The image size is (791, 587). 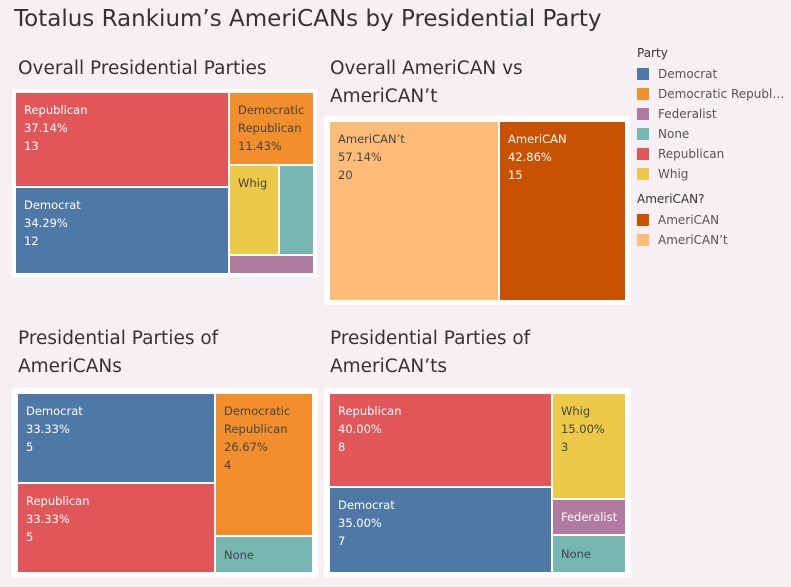 I want to click on legend-label: AmeriCAN’t, so click(x=693, y=240).